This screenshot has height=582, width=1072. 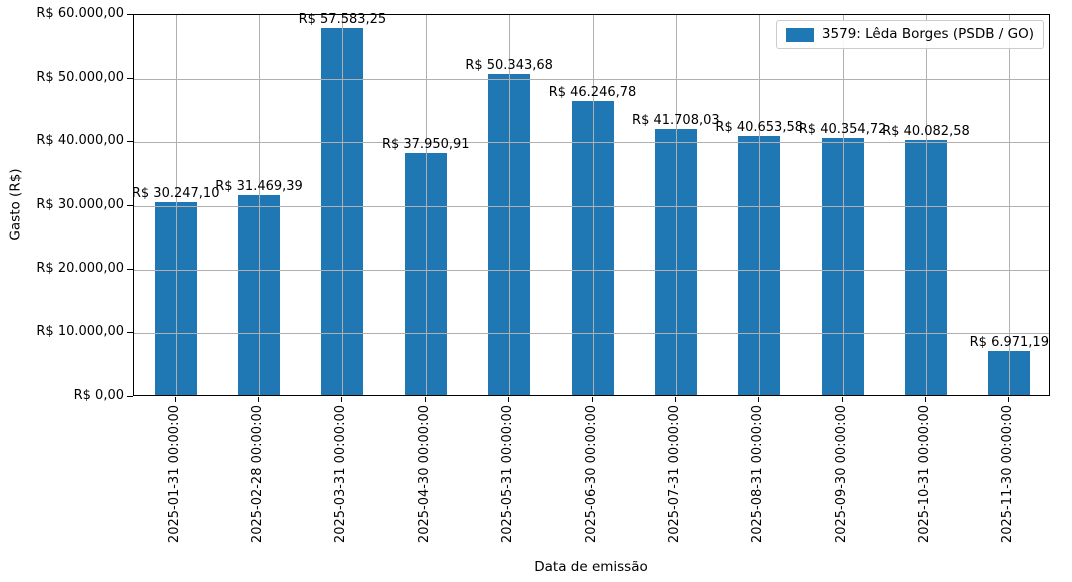 I want to click on bar-value-label: R$ 50.343,68, so click(x=509, y=66).